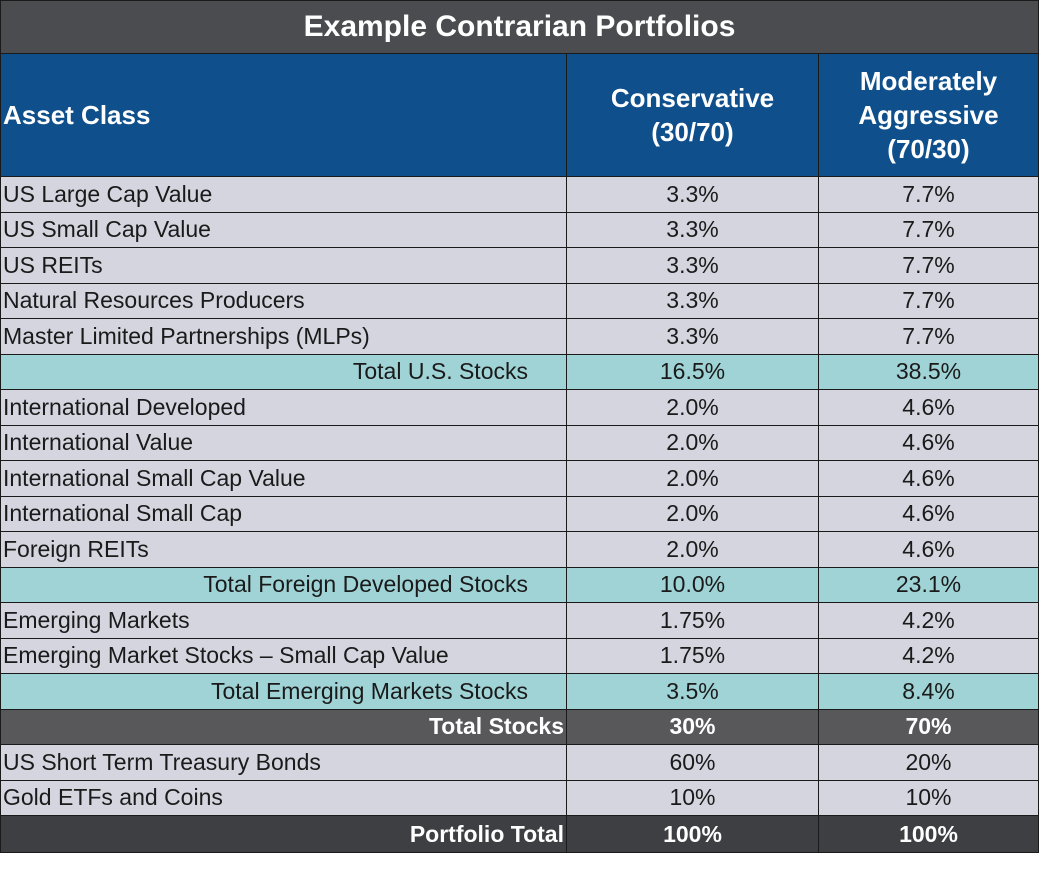  I want to click on table-row: International Small Cap 2.0% 4.6%, so click(519, 513).